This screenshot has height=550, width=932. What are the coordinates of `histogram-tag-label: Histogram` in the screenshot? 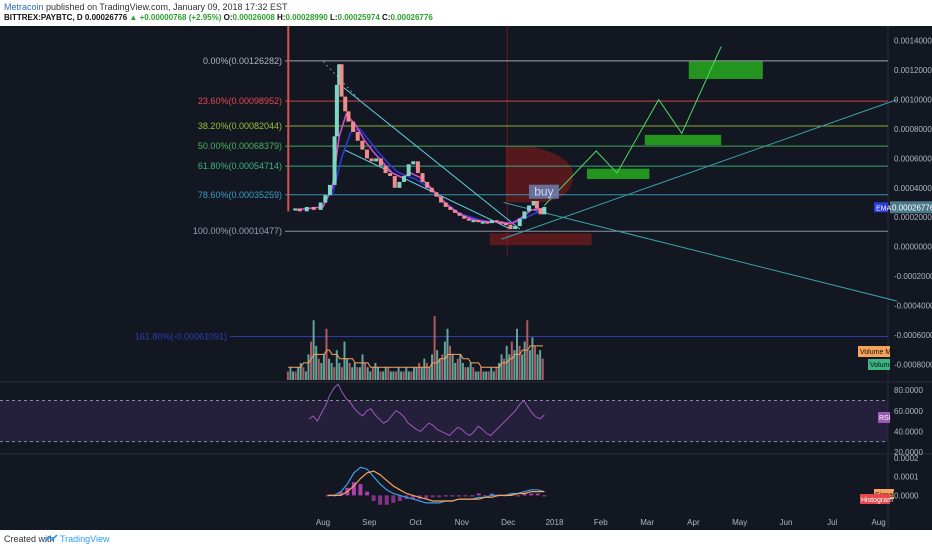 It's located at (877, 500).